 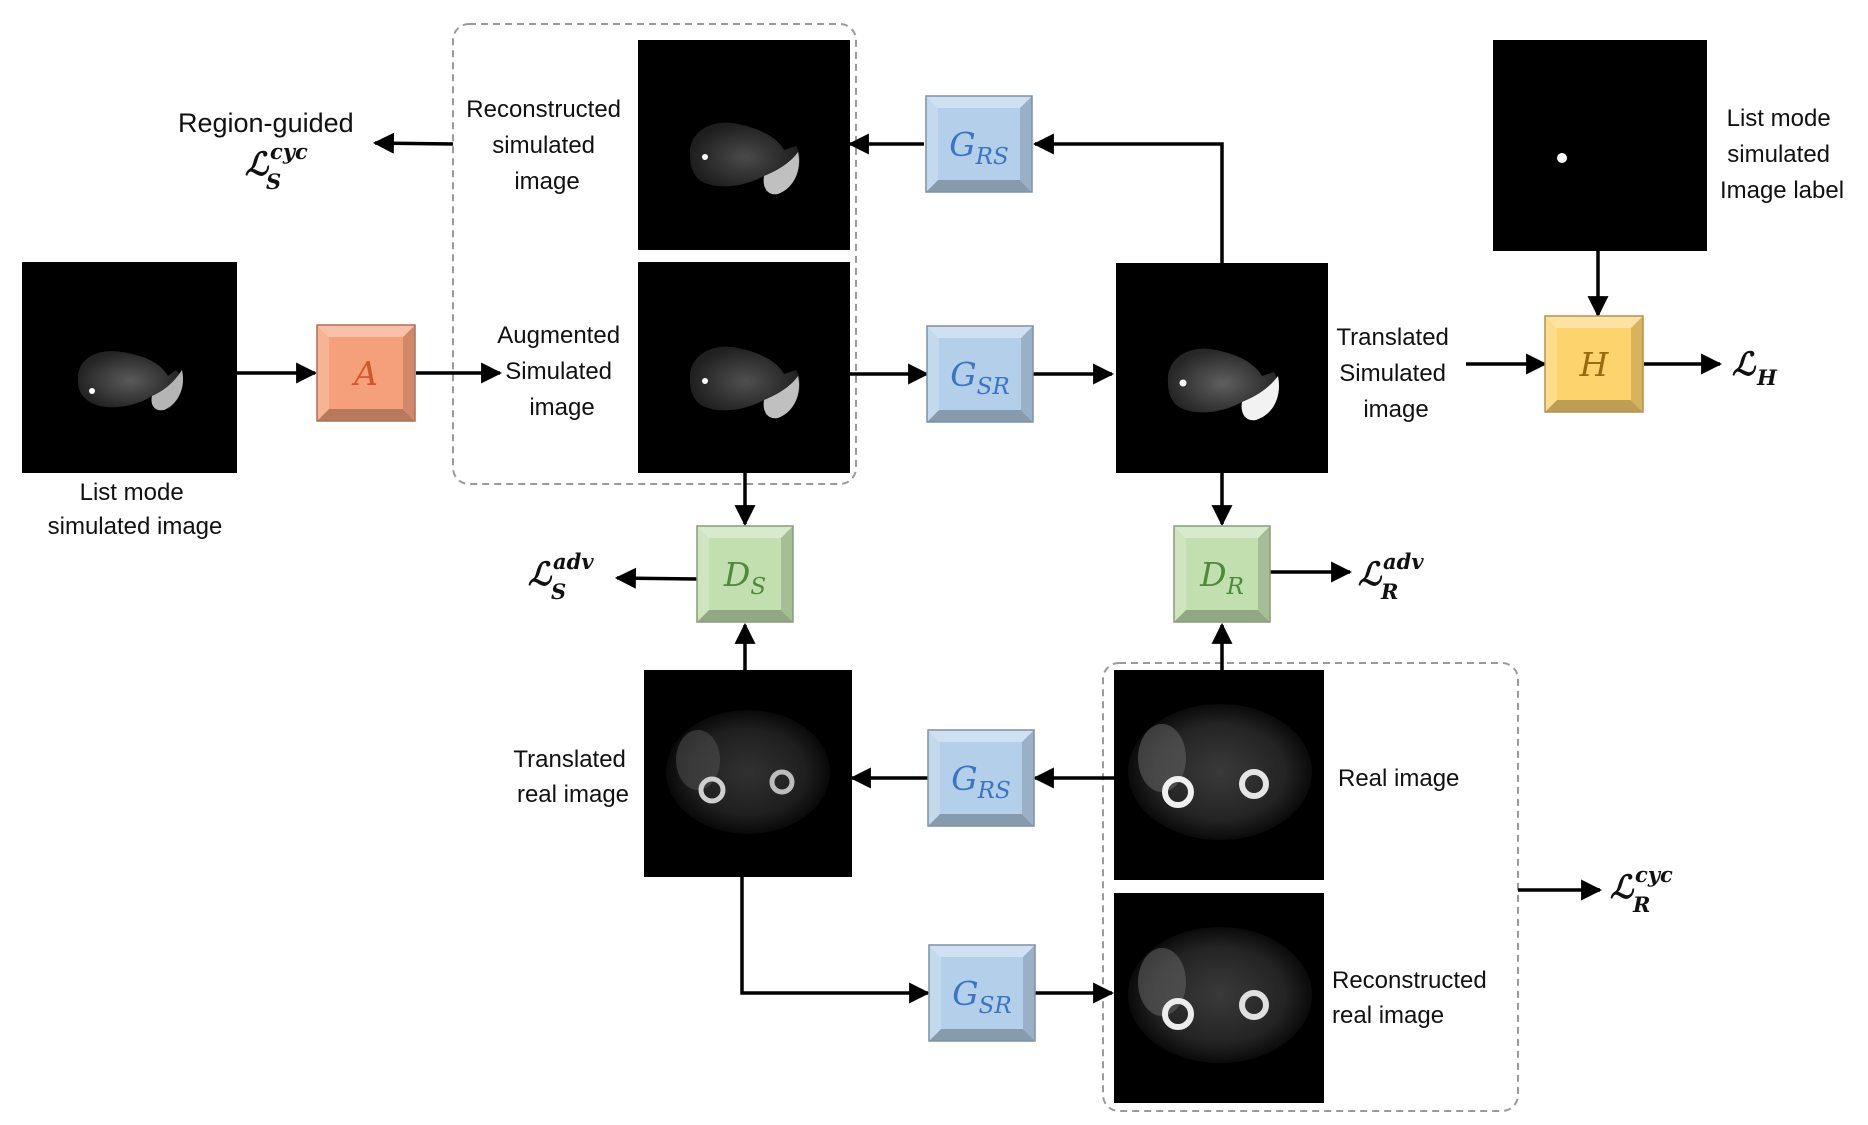 What do you see at coordinates (558, 335) in the screenshot?
I see `label-line: Augmented` at bounding box center [558, 335].